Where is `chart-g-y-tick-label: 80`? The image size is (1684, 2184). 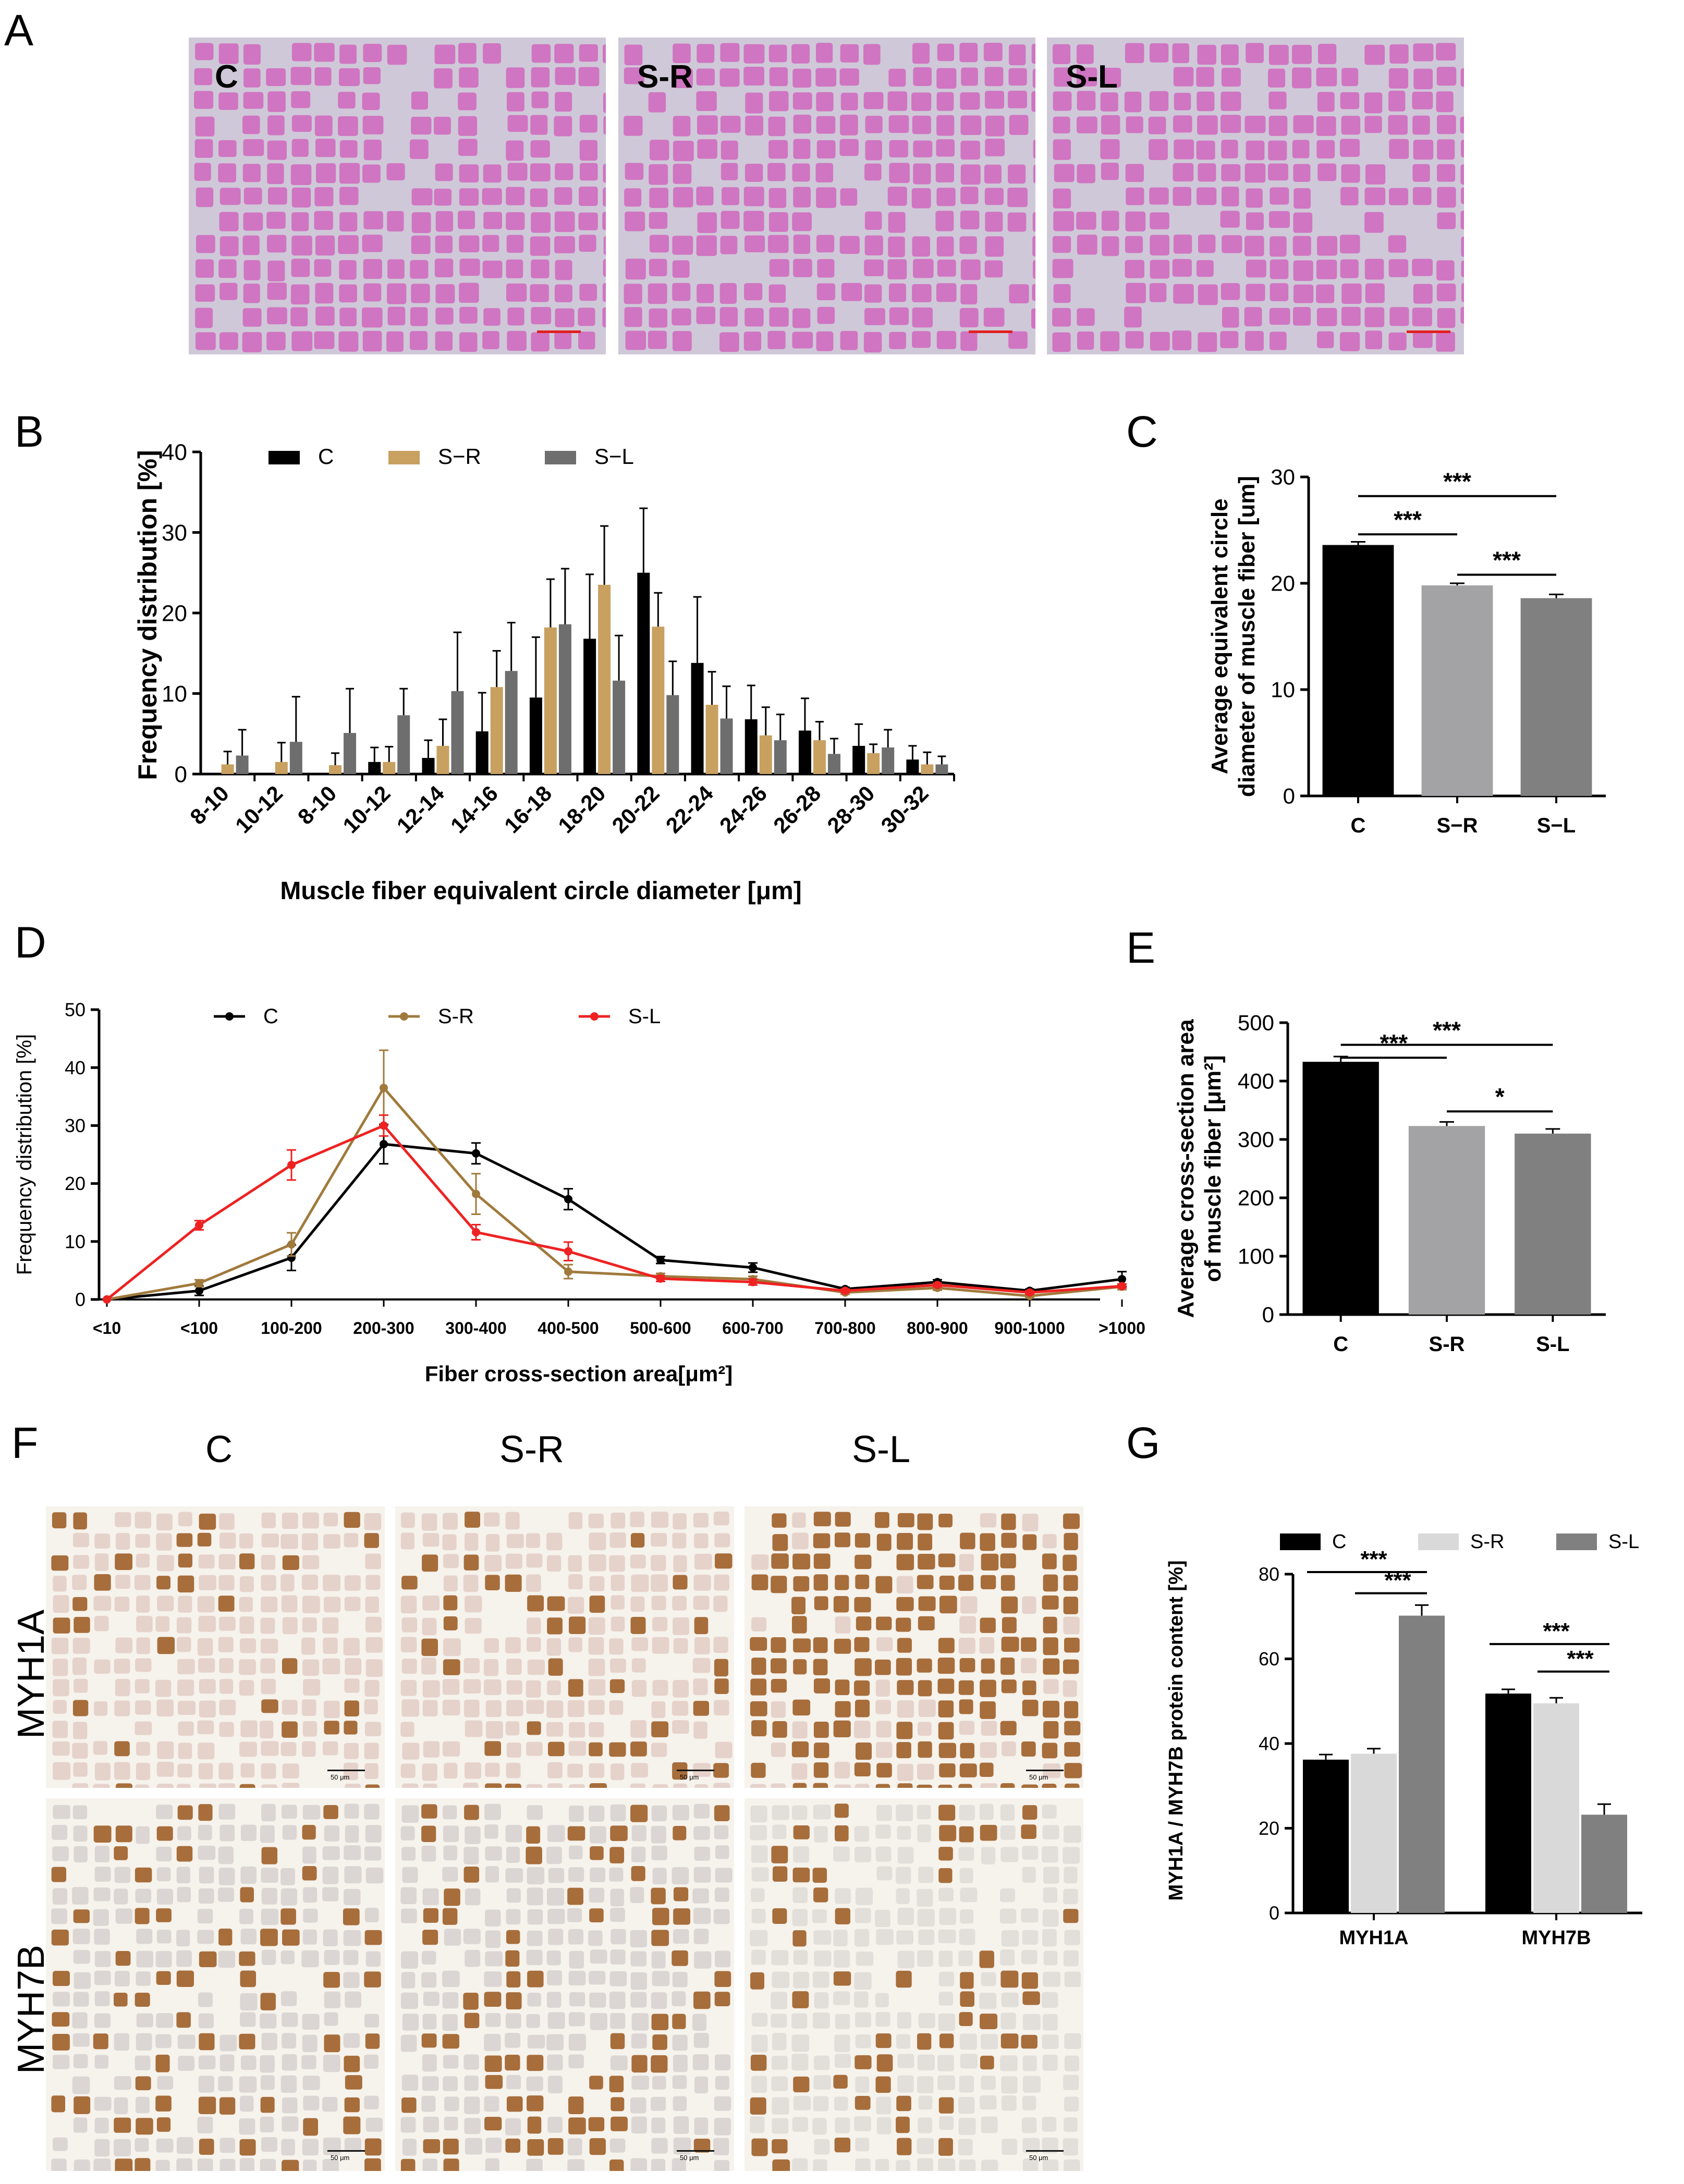
chart-g-y-tick-label: 80 is located at coordinates (1269, 1575).